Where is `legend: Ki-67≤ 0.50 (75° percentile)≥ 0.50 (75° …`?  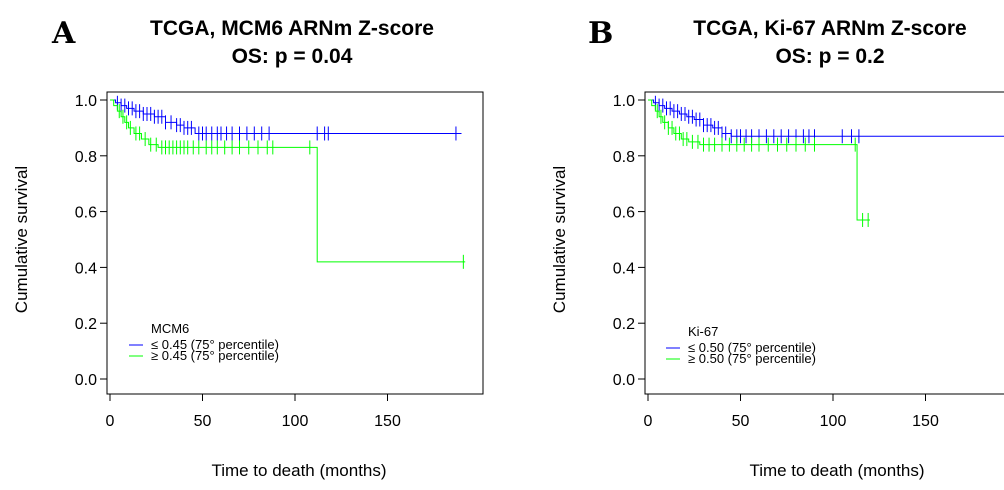 legend: Ki-67≤ 0.50 (75° percentile)≥ 0.50 (75° … is located at coordinates (741, 345).